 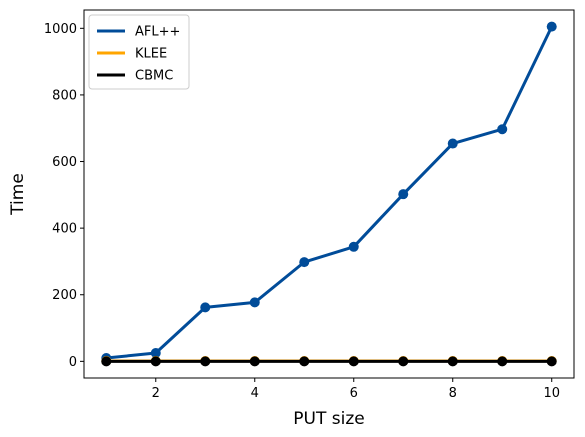 What do you see at coordinates (60, 29) in the screenshot?
I see `y-tick-label: 1000` at bounding box center [60, 29].